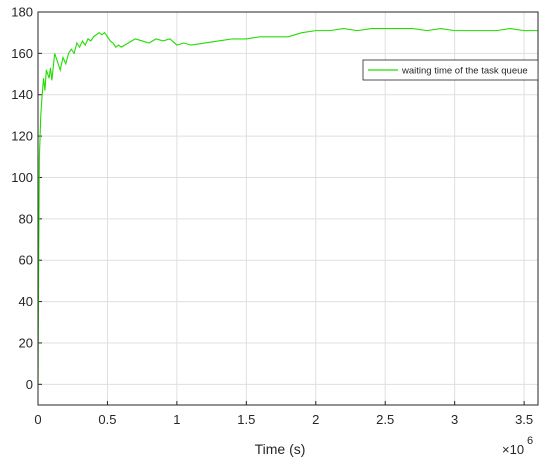 The width and height of the screenshot is (550, 468). I want to click on x-tick-label: 1.5, so click(246, 419).